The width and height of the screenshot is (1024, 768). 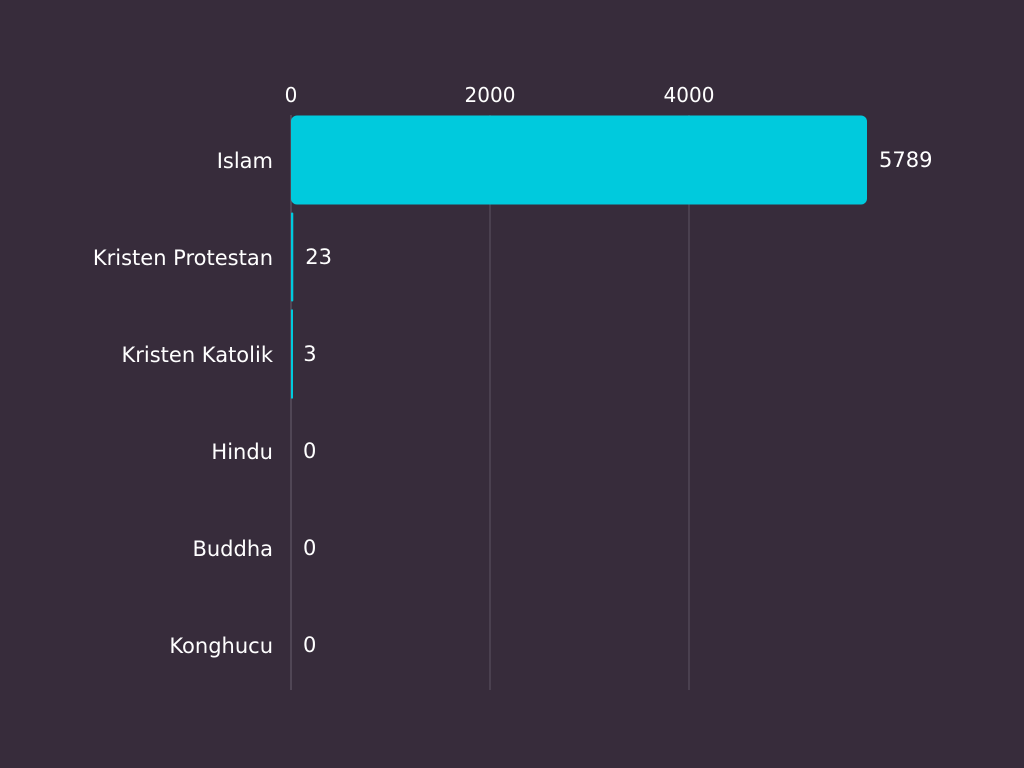 What do you see at coordinates (490, 95) in the screenshot?
I see `x-tick-label: 2000` at bounding box center [490, 95].